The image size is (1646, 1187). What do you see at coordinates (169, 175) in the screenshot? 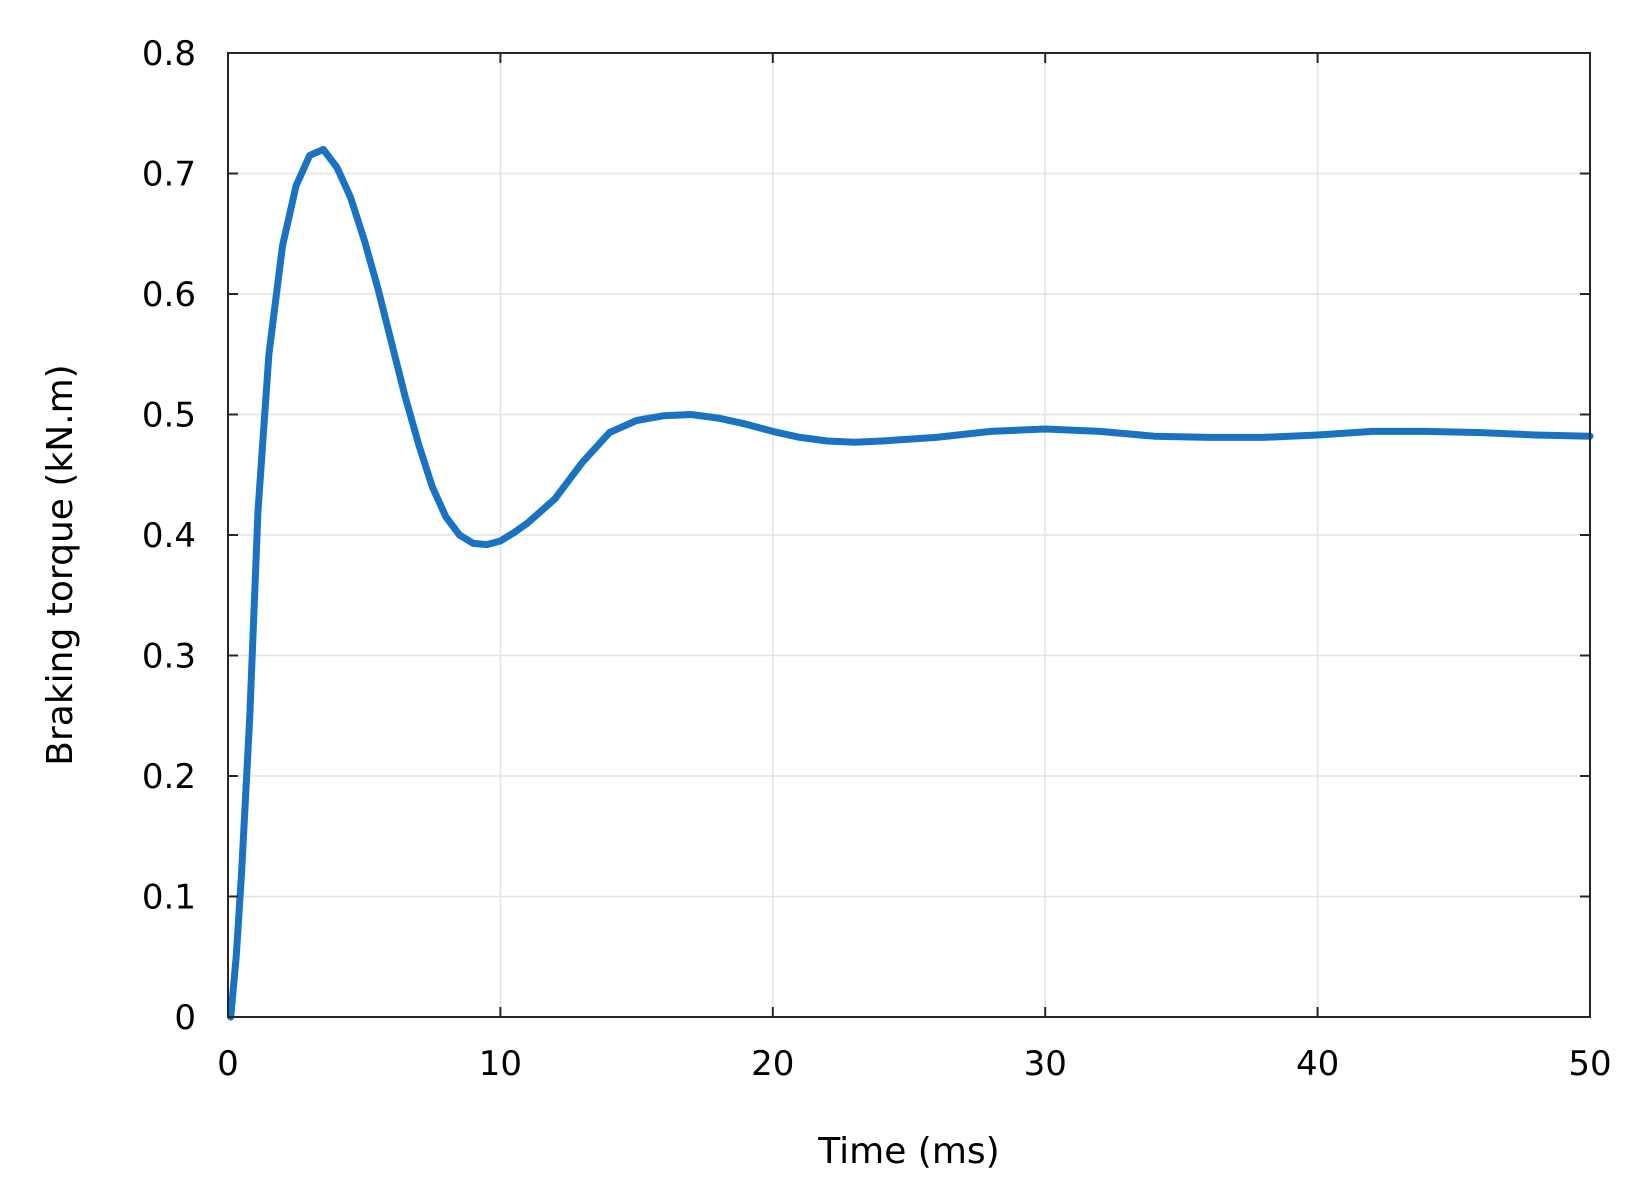
I see `y-tick-label: 0.7` at bounding box center [169, 175].